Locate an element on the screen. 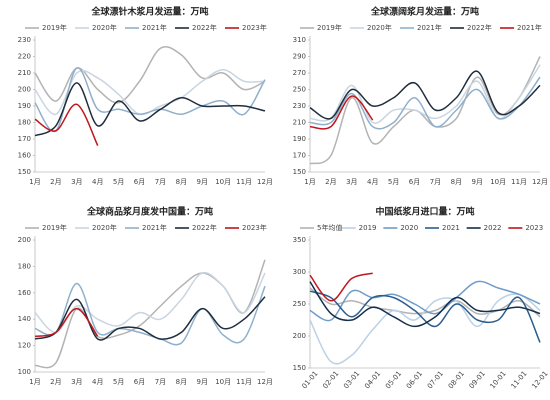 This screenshot has height=400, width=550. y-tick-label: 140 is located at coordinates (24, 319).